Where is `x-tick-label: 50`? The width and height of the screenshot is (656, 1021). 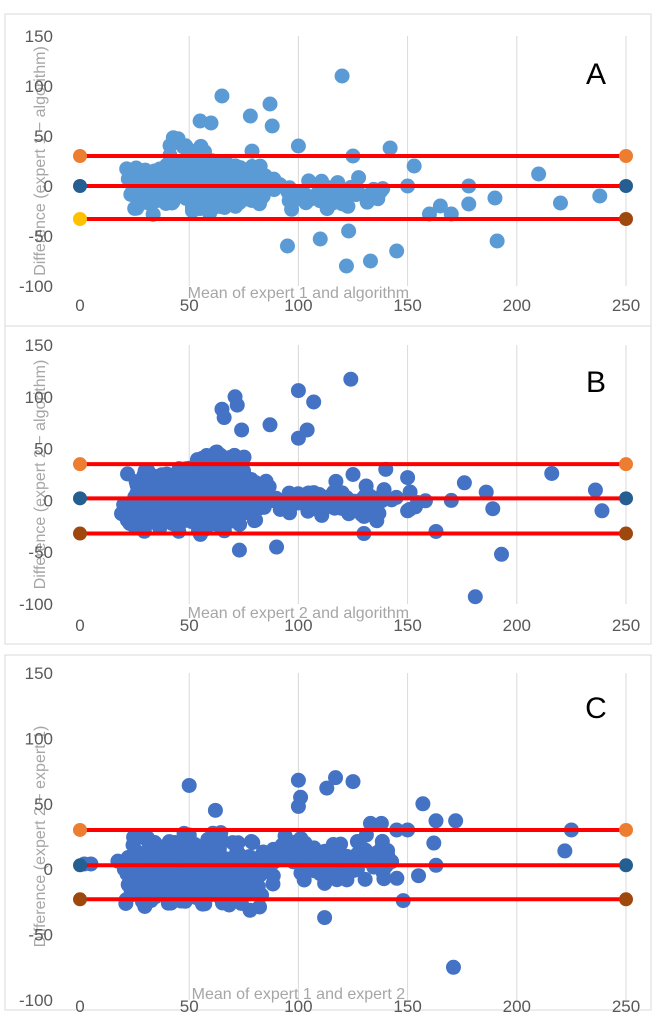 x-tick-label: 50 is located at coordinates (189, 305).